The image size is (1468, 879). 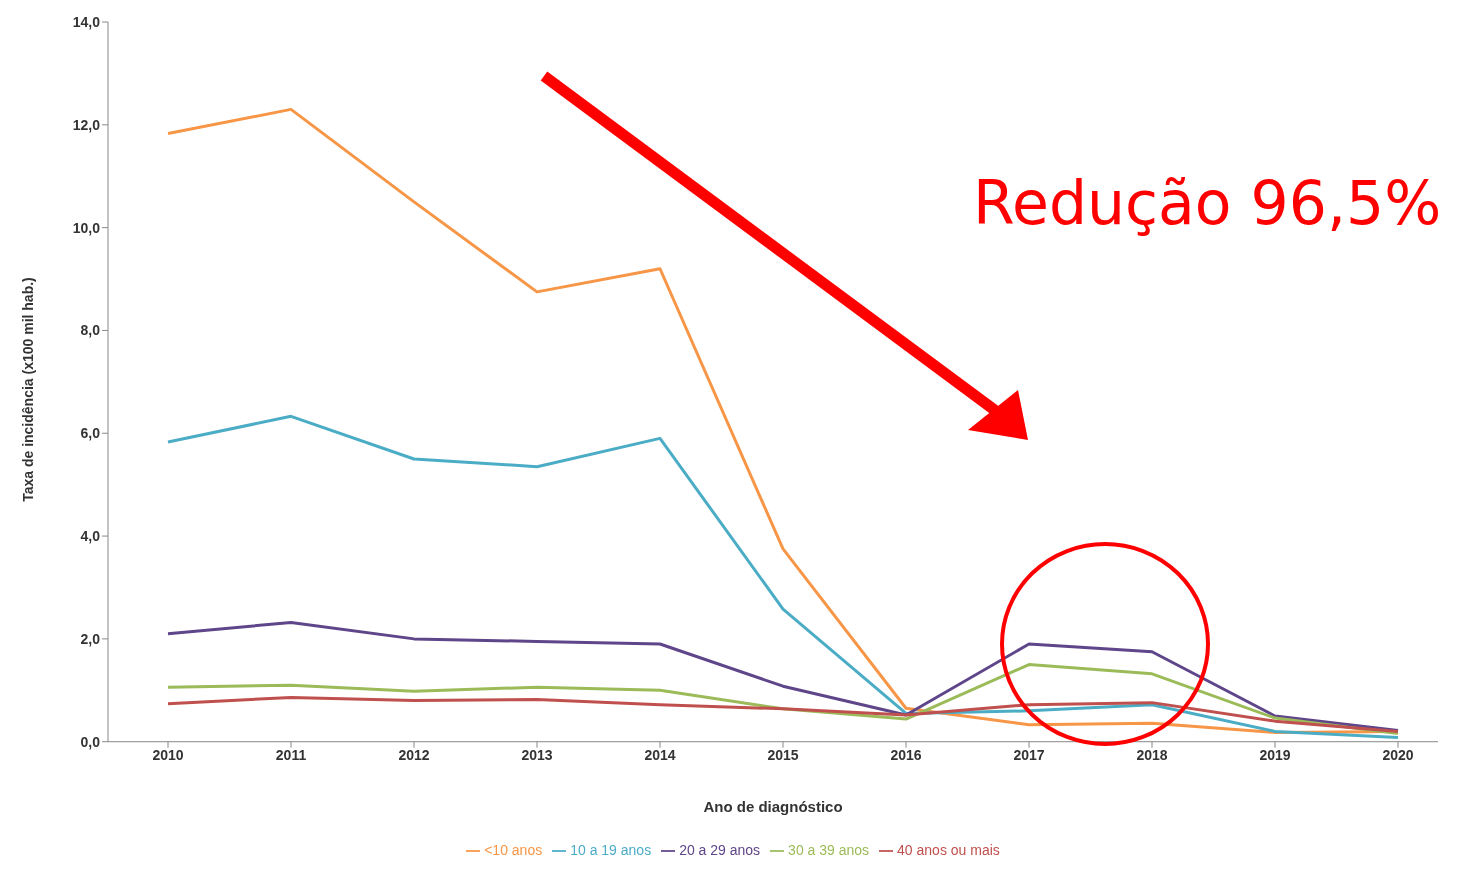 I want to click on x-tick-label: 2010, so click(x=168, y=754).